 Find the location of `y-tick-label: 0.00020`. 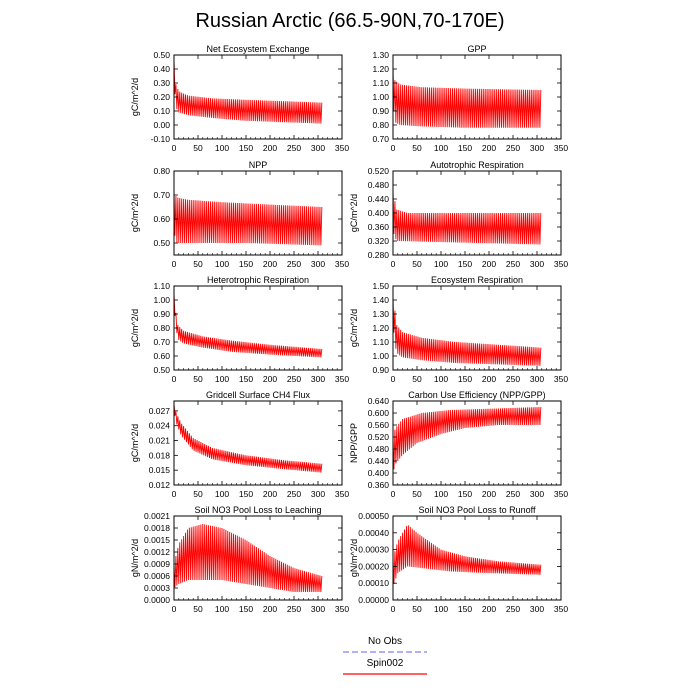

y-tick-label: 0.00020 is located at coordinates (373, 566).